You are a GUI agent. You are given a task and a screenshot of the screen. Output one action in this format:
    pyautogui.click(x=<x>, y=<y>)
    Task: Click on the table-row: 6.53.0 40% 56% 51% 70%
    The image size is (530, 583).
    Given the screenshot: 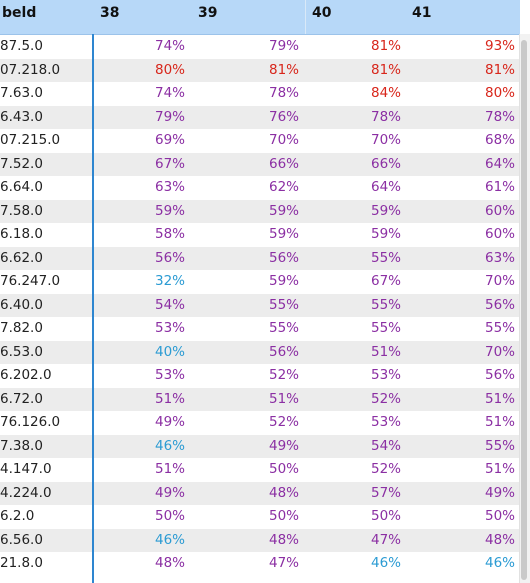 What is the action you would take?
    pyautogui.click(x=259, y=352)
    